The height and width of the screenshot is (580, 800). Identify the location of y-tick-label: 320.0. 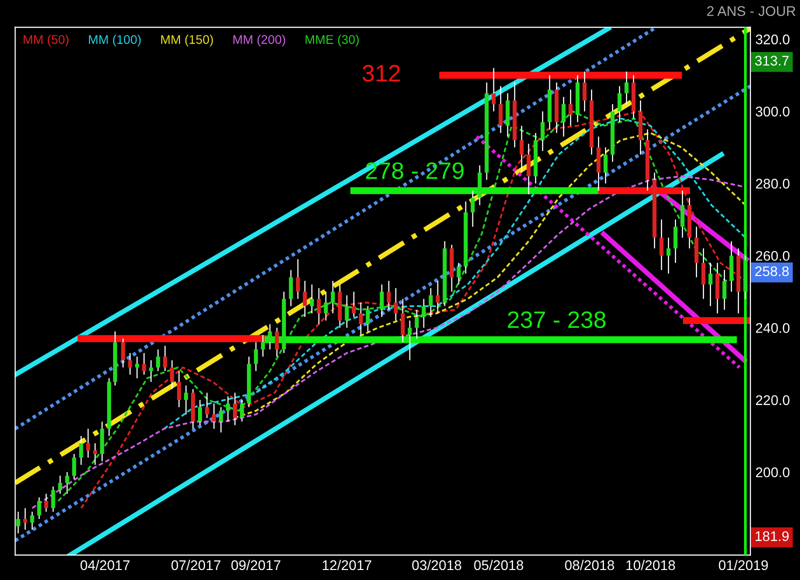
(773, 39).